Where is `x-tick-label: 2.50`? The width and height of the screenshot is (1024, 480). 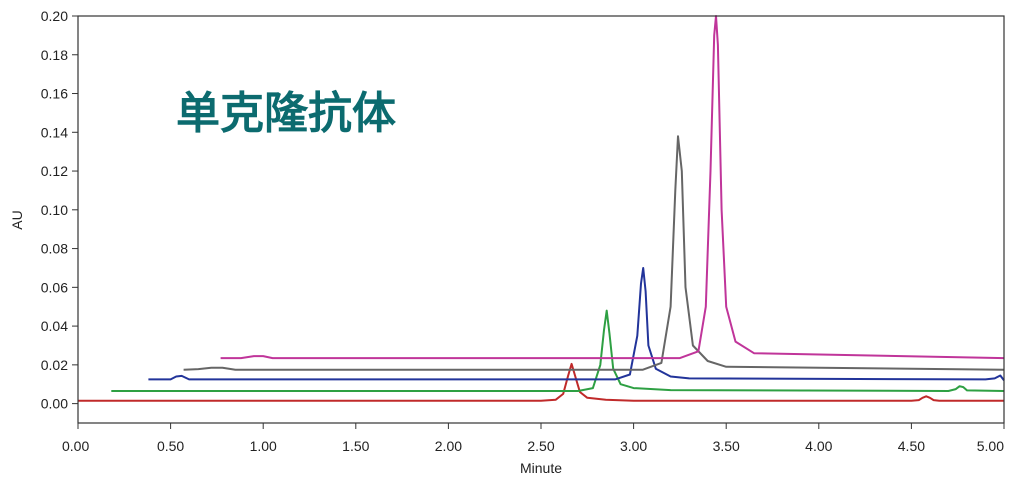 x-tick-label: 2.50 is located at coordinates (540, 446).